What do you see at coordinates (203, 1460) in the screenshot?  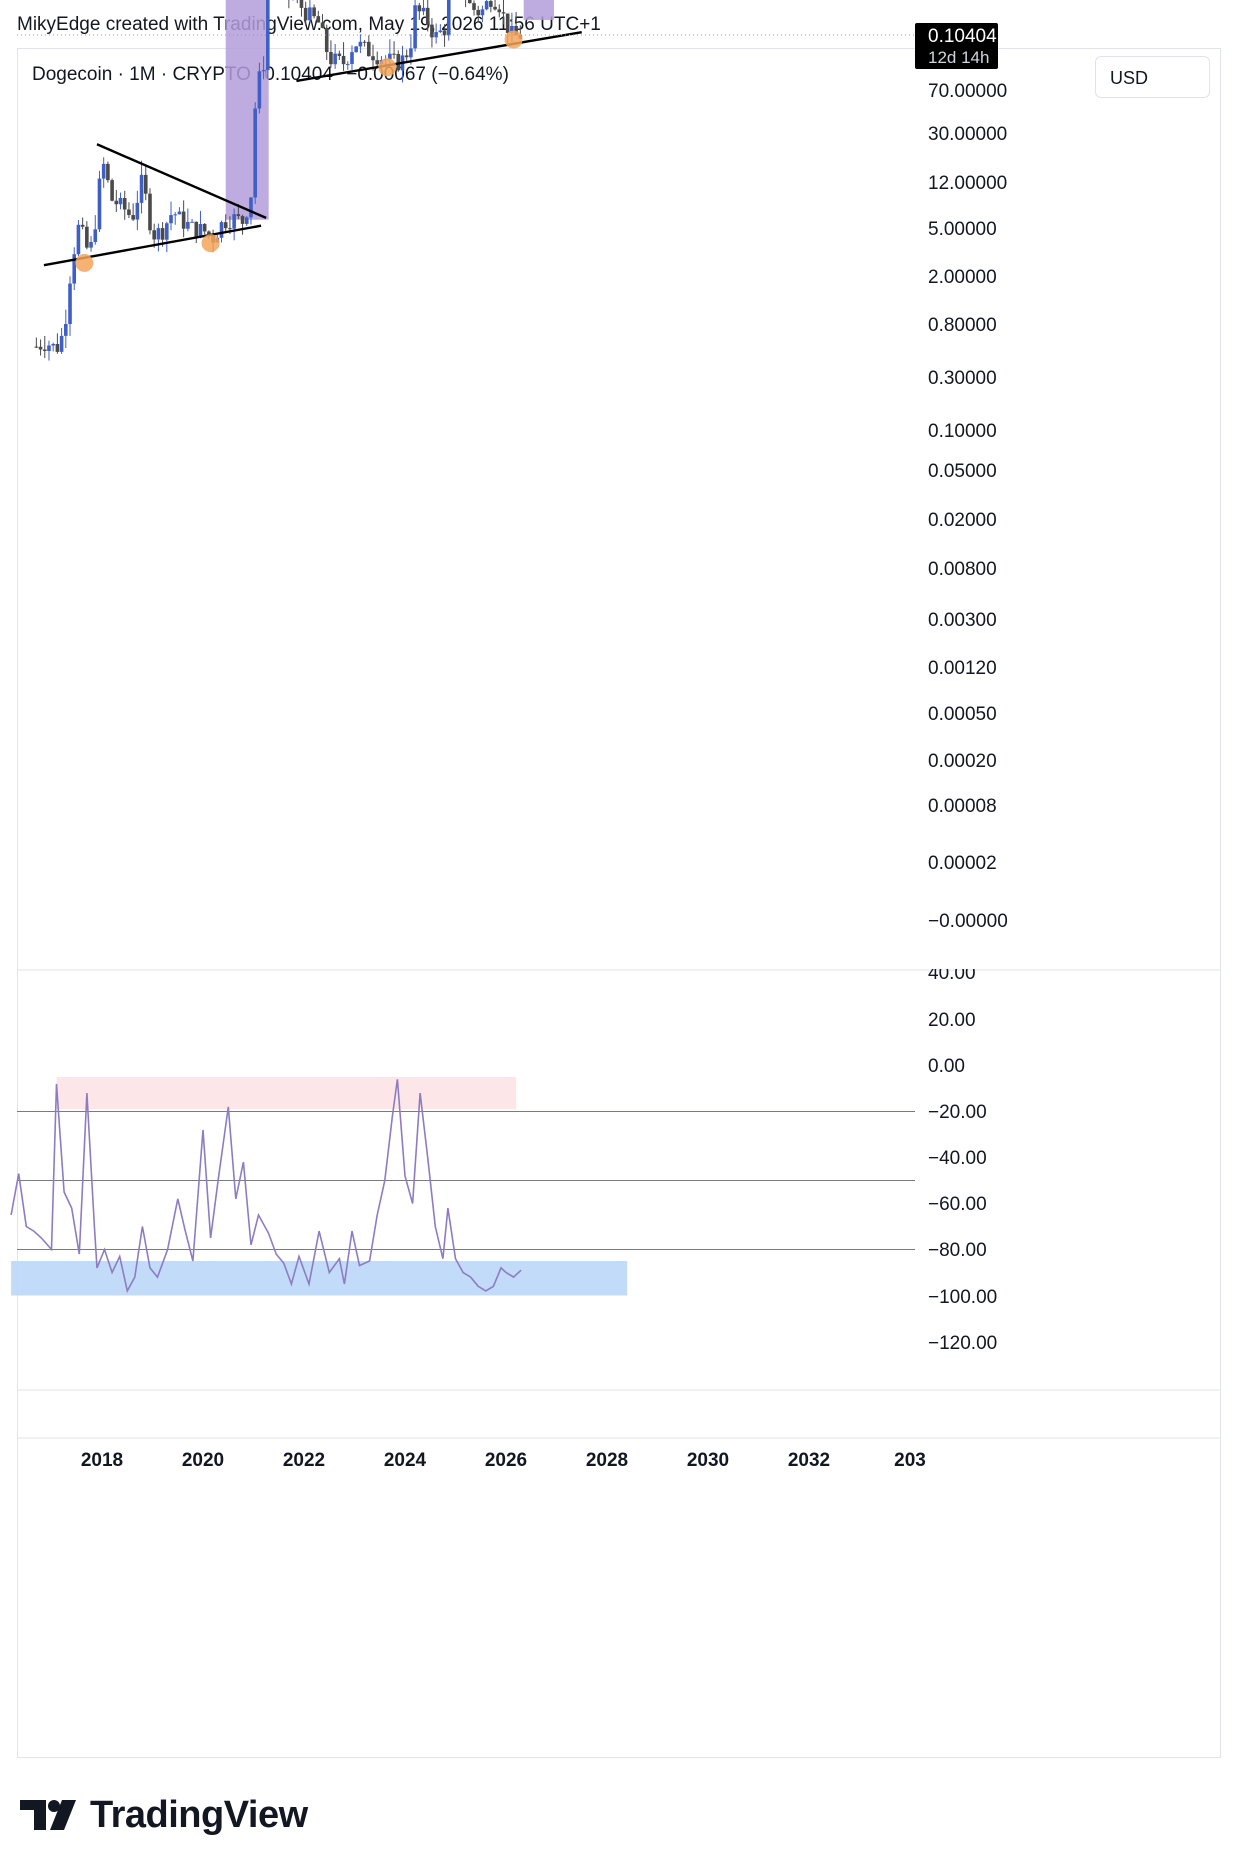 I see `time-axis-tick-label: 2020` at bounding box center [203, 1460].